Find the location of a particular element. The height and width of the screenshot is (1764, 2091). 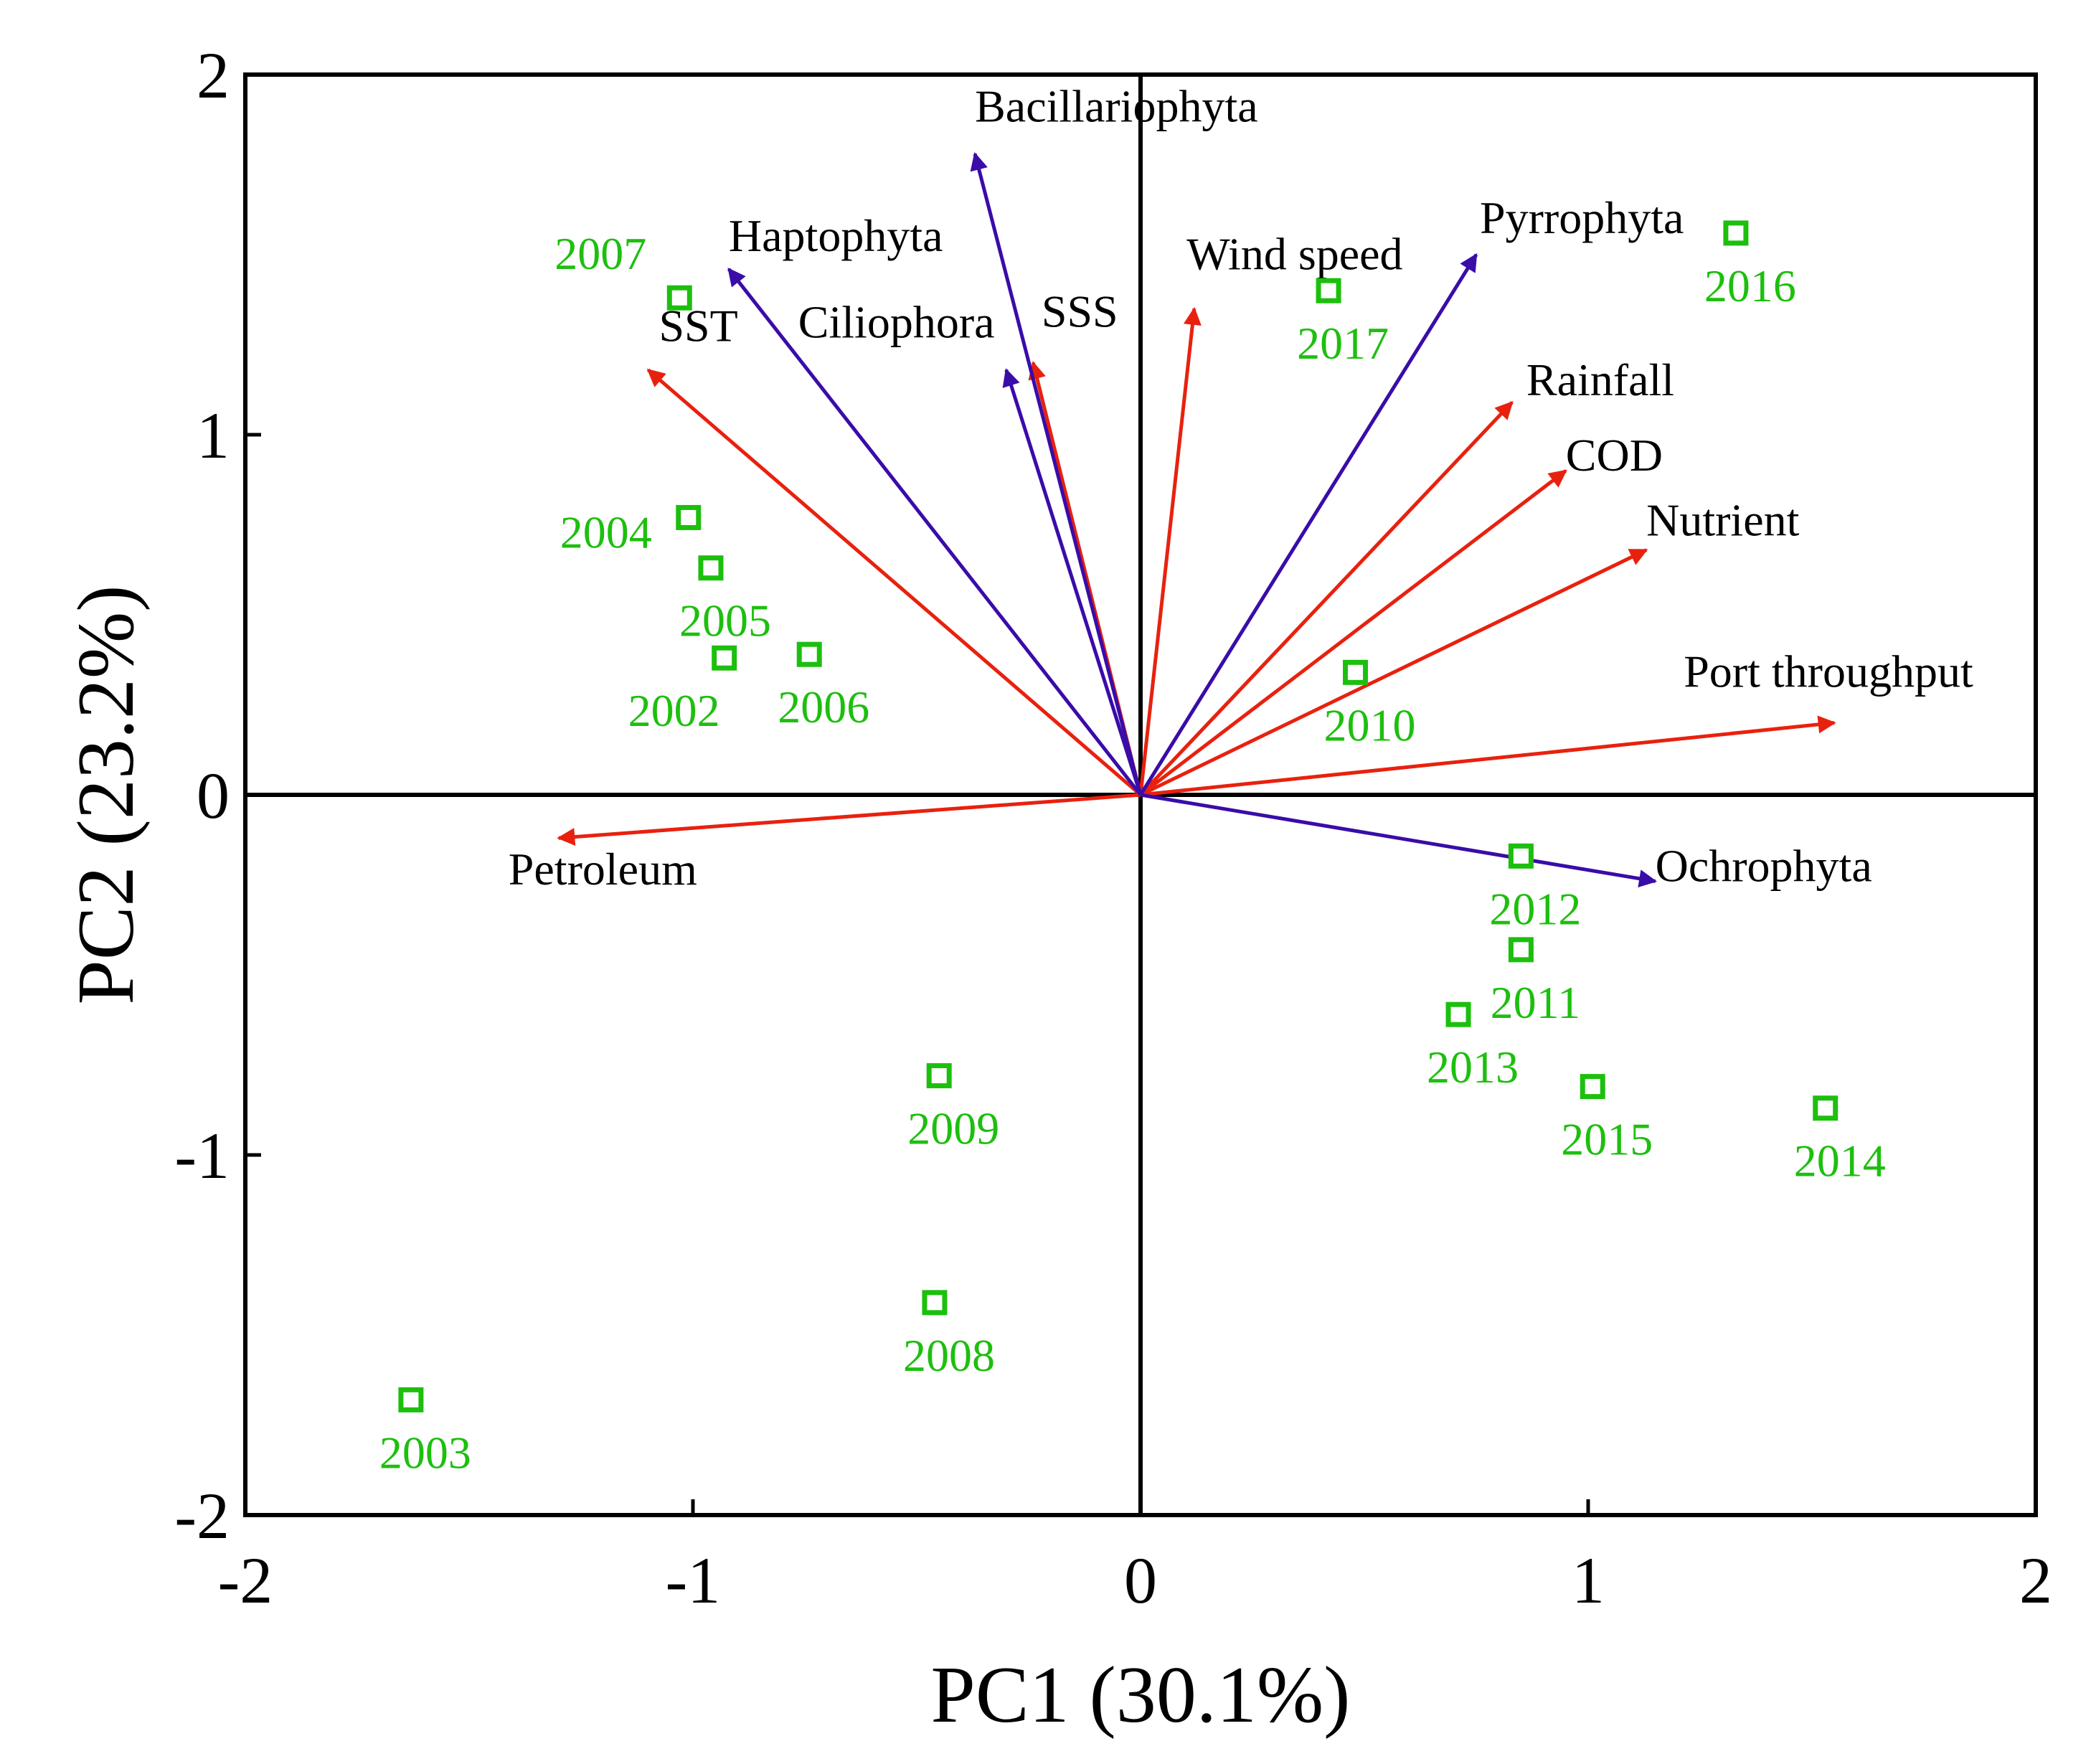

sample-point-2007 is located at coordinates (679, 298).